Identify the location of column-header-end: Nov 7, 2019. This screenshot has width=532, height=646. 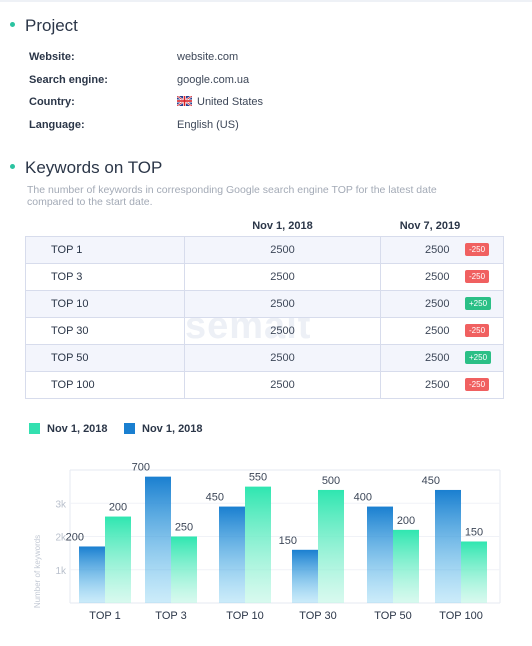
(430, 226).